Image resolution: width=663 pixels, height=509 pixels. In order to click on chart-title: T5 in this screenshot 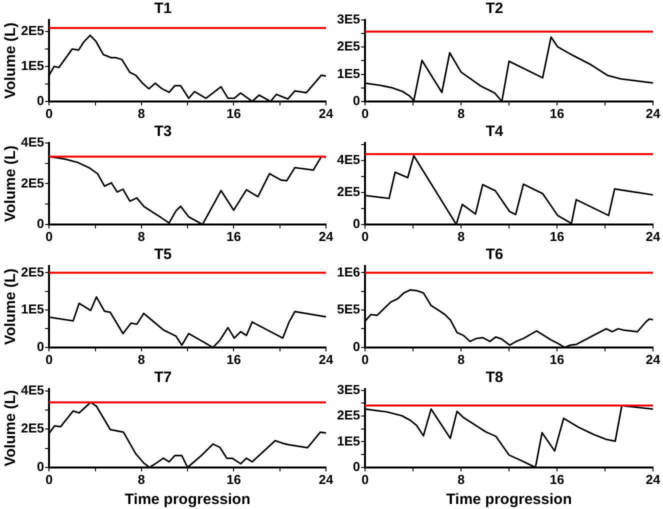, I will do `click(163, 255)`.